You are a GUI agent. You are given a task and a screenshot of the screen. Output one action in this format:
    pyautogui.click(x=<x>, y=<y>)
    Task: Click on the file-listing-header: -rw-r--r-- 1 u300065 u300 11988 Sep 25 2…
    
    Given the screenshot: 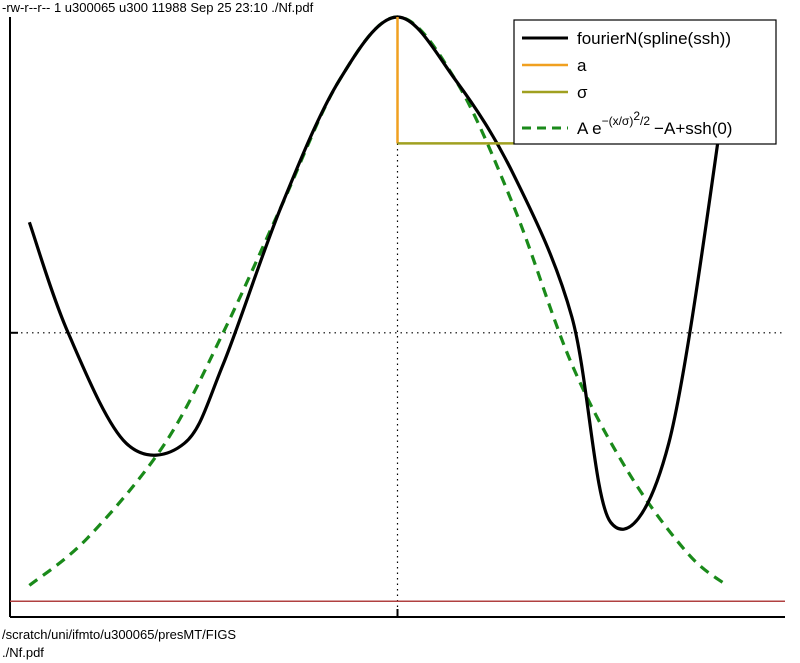 What is the action you would take?
    pyautogui.click(x=158, y=7)
    